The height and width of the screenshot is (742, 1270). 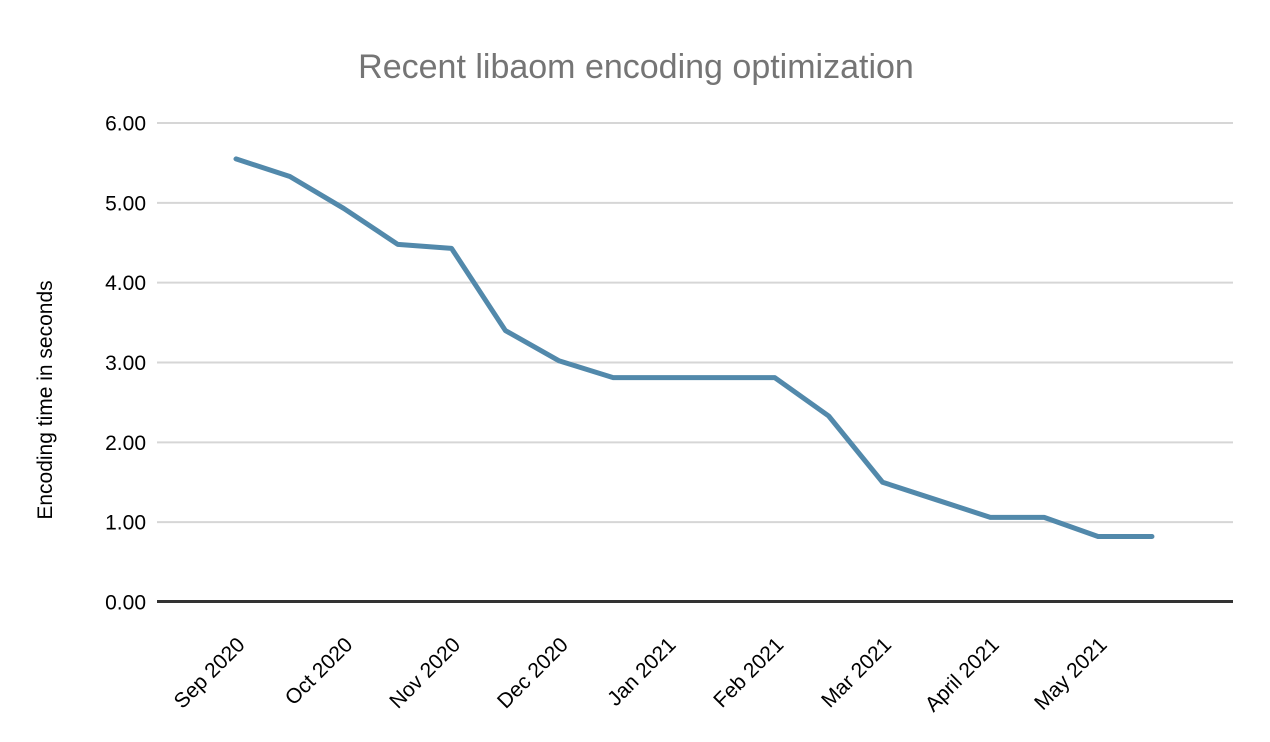 What do you see at coordinates (125, 523) in the screenshot?
I see `y-tick-label: 1.00` at bounding box center [125, 523].